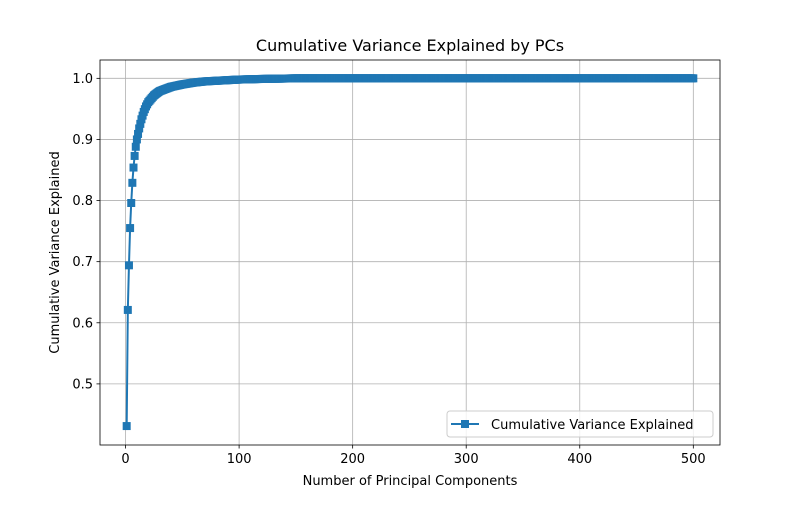 The height and width of the screenshot is (505, 800). I want to click on x-axis-label: Number of Principal Components, so click(410, 481).